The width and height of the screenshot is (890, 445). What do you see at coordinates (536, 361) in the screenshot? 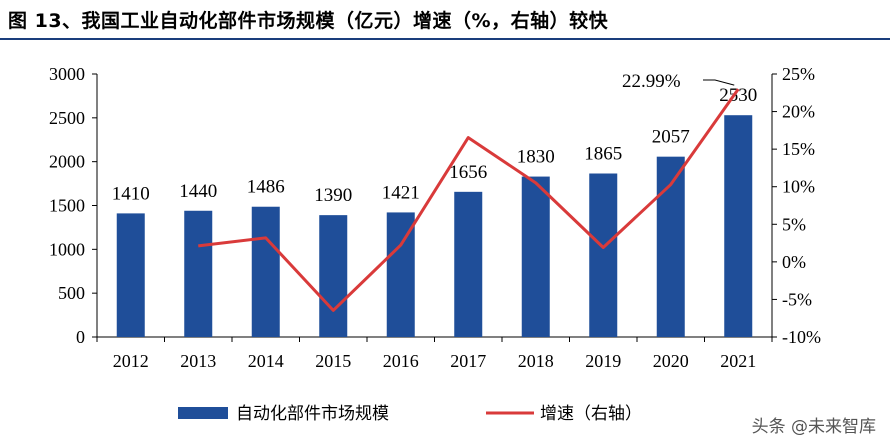
I see `x-tick-label: 2018` at bounding box center [536, 361].